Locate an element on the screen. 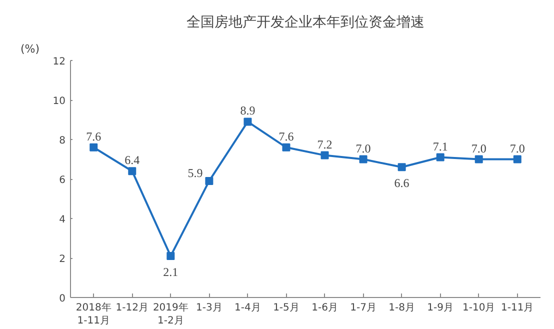  x-tick-label: 1-10月 is located at coordinates (479, 308).